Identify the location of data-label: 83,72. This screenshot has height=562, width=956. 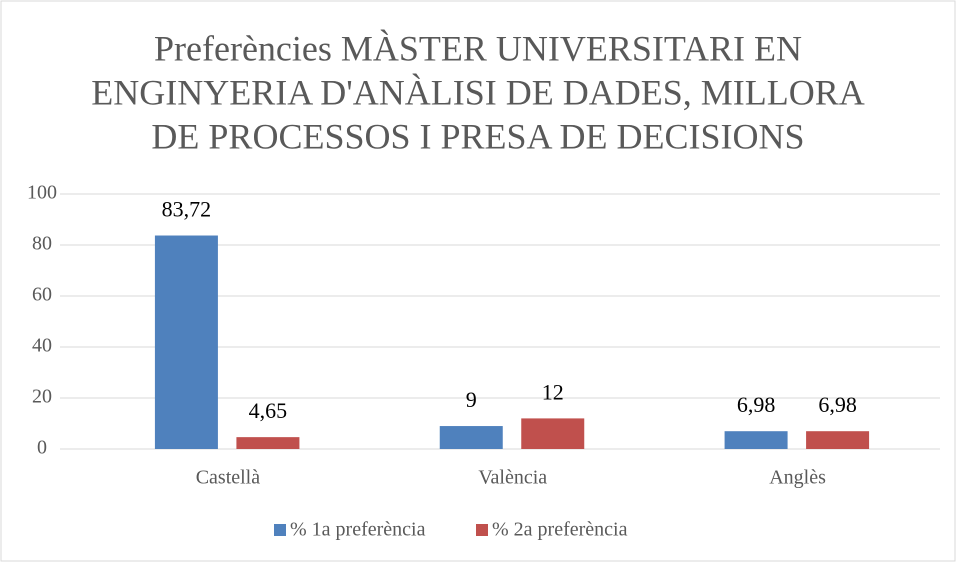
(187, 209).